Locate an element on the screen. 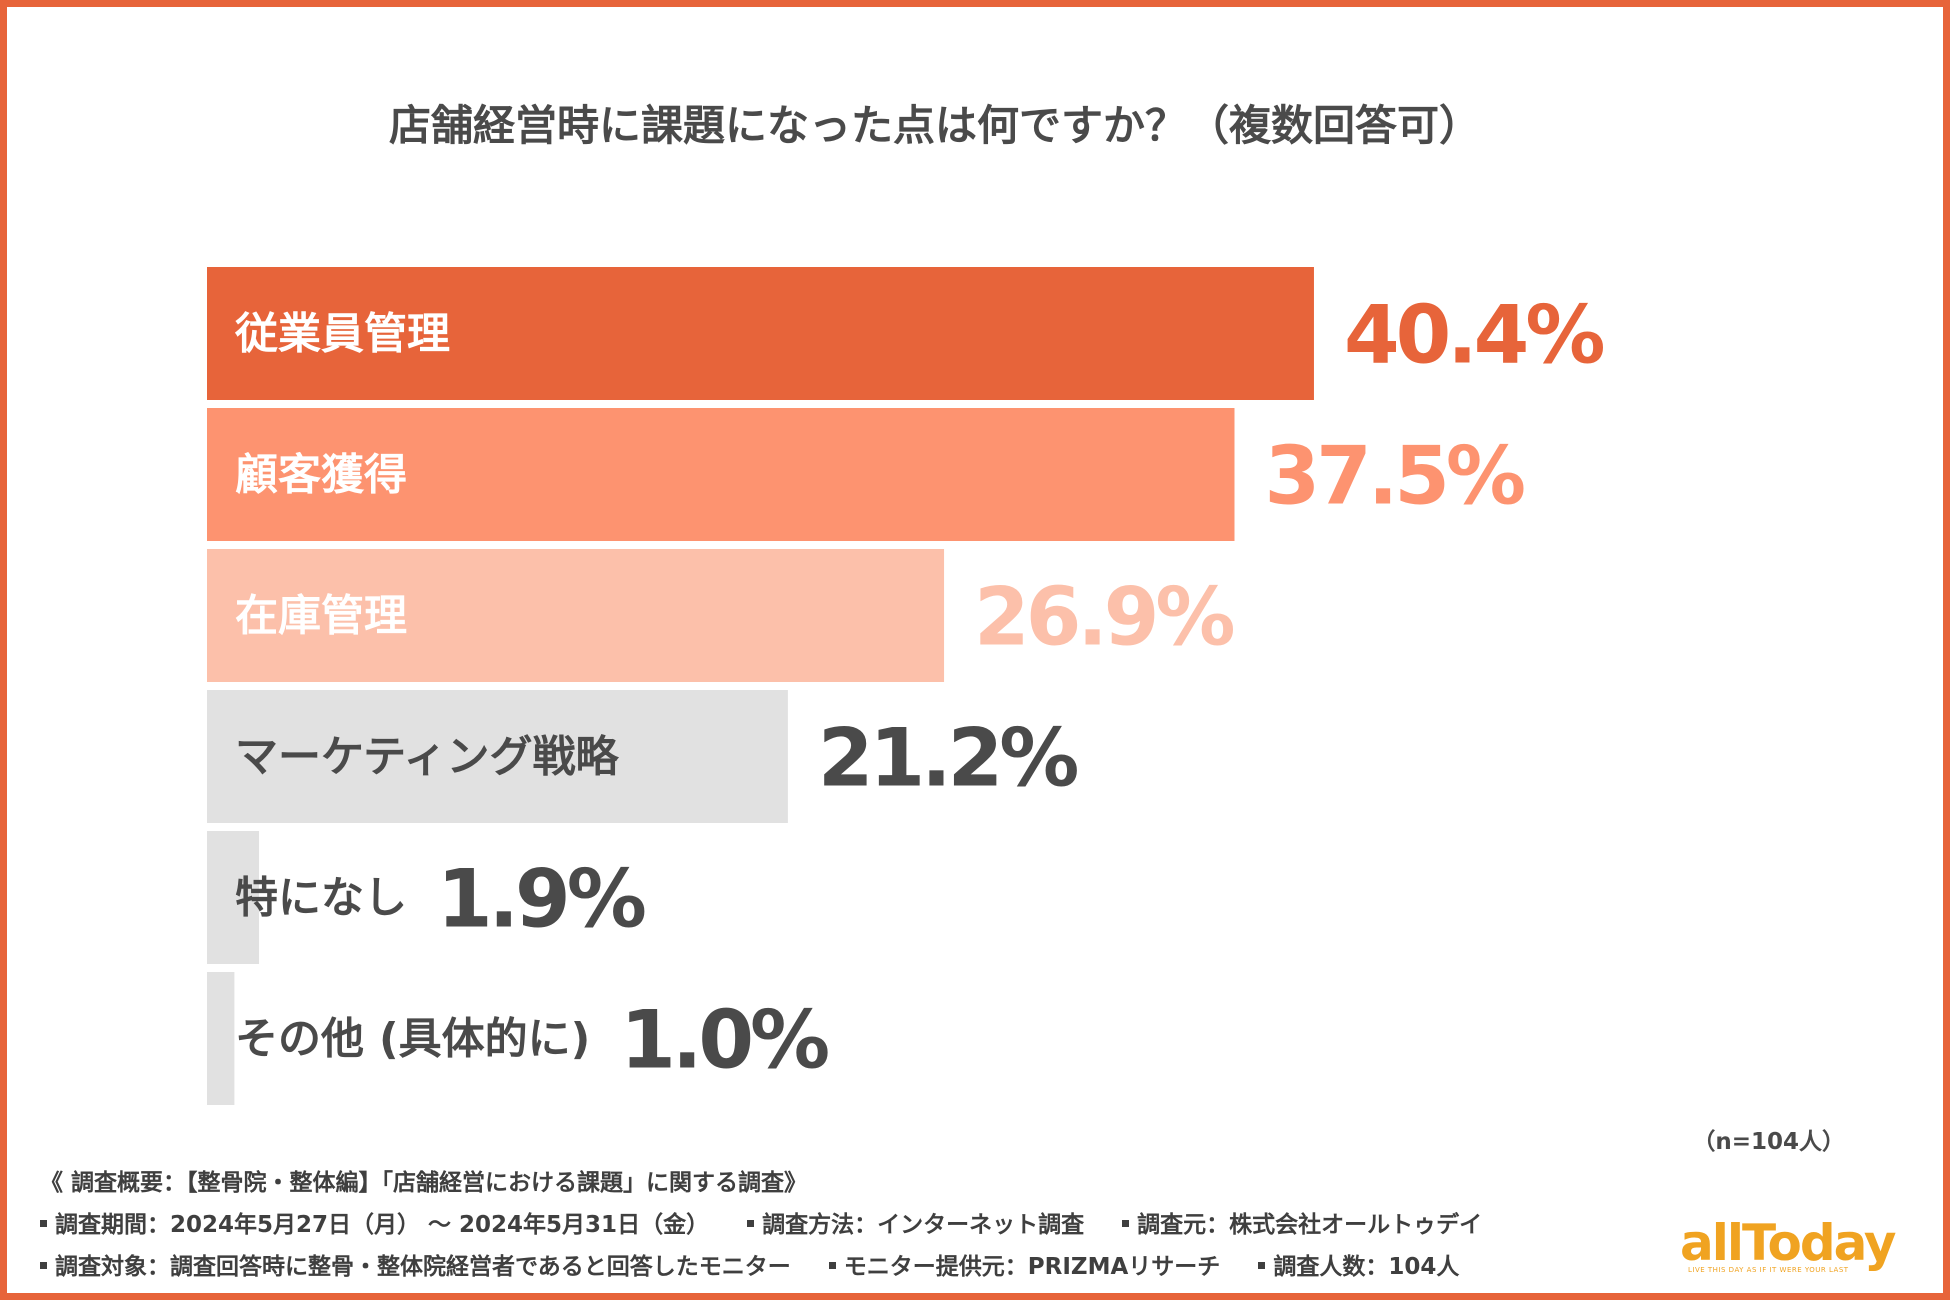 The height and width of the screenshot is (1300, 1950). survey-method: 調査方法：インターネット調査 is located at coordinates (915, 1225).